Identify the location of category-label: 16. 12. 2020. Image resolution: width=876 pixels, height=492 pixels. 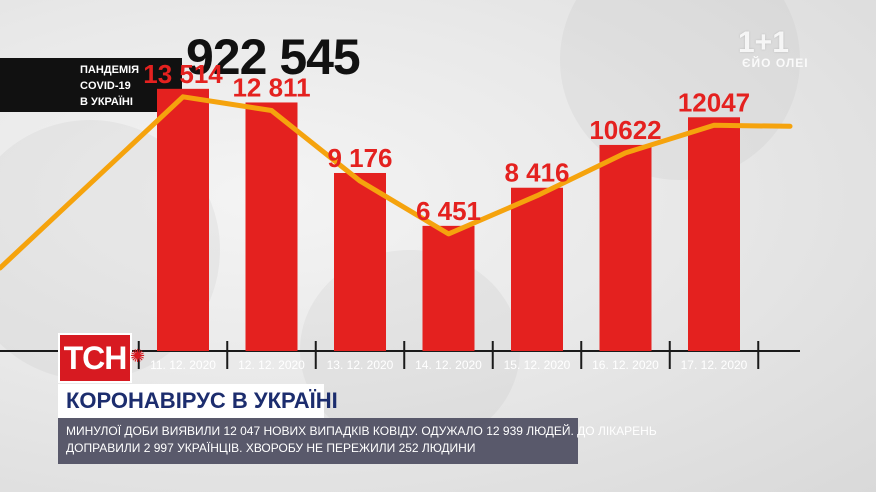
(625, 365).